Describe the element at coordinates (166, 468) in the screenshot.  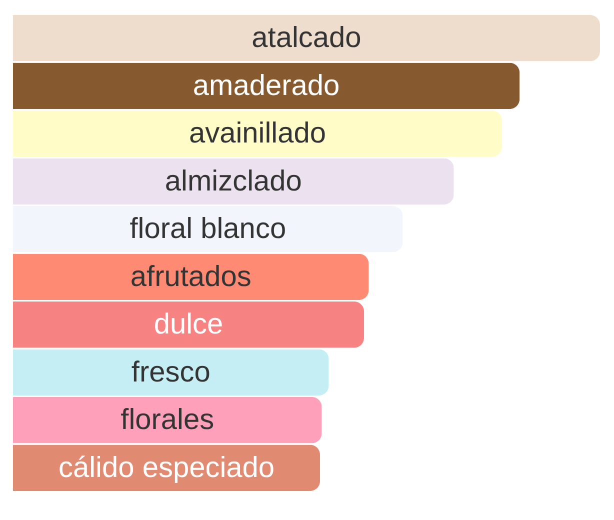
I see `y-tick-label: cálido especiado` at that location.